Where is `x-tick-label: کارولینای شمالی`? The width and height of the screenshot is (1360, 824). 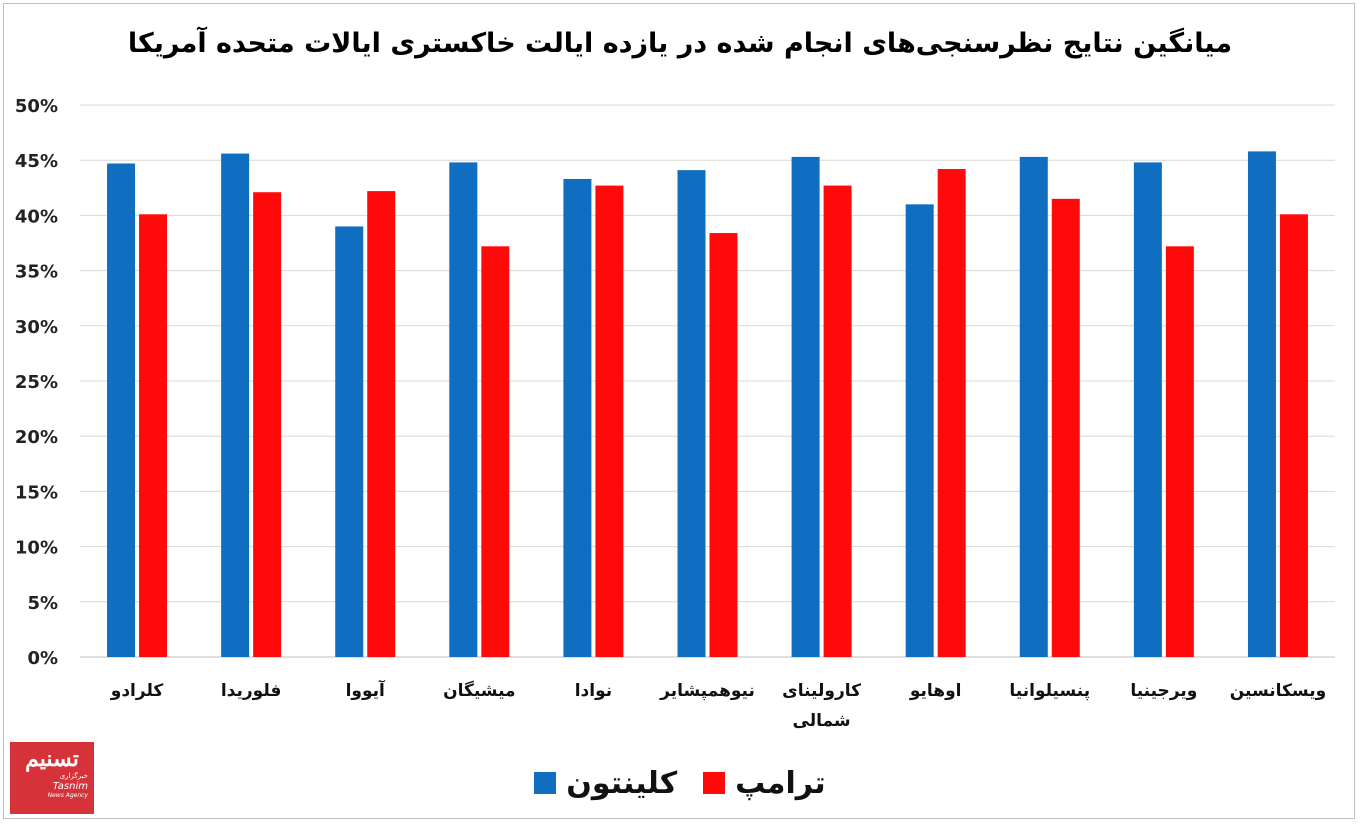
x-tick-label: کارولینای شمالی is located at coordinates (821, 706).